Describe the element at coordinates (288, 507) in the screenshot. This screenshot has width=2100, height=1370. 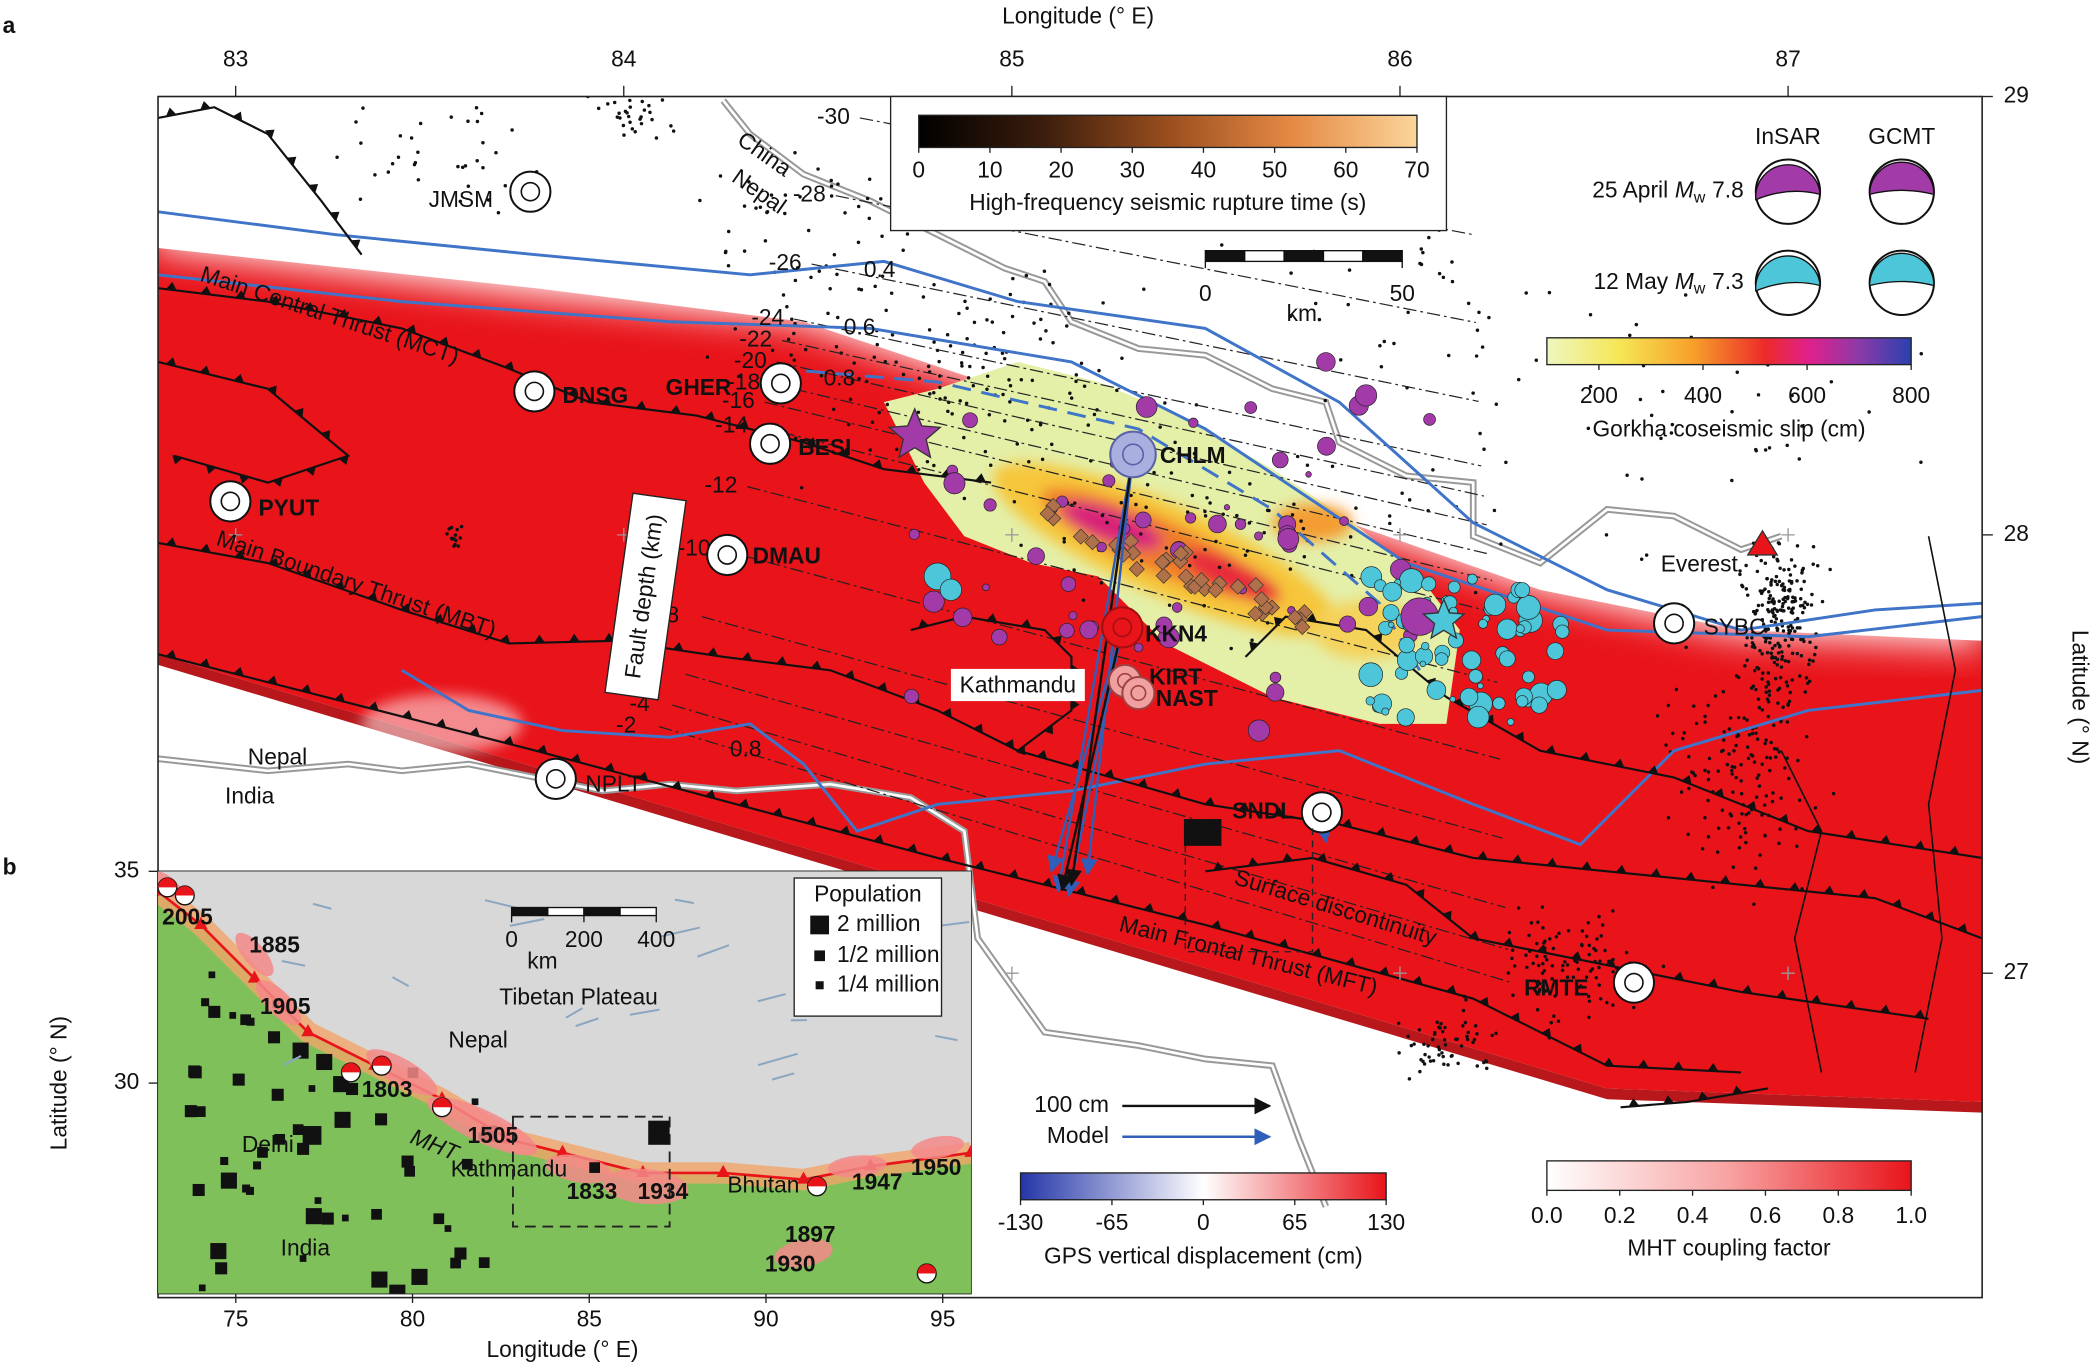
I see `station-label: PYUT` at that location.